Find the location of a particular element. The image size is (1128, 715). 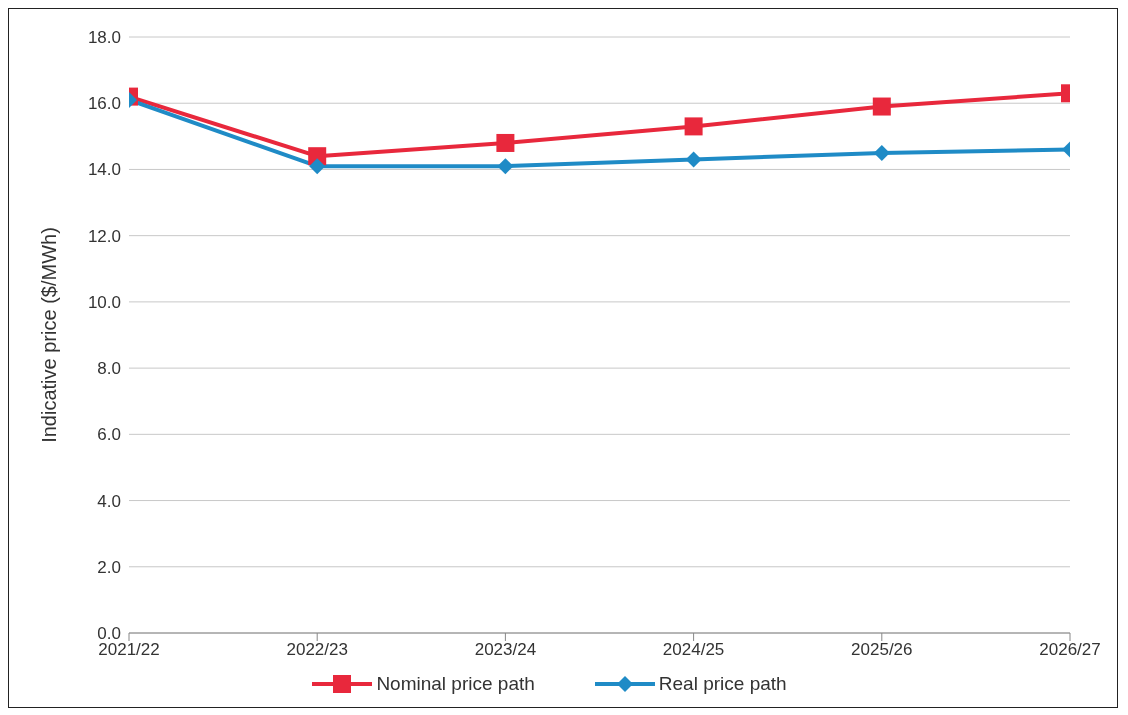

x-tick-label: 2026/27 is located at coordinates (1070, 650).